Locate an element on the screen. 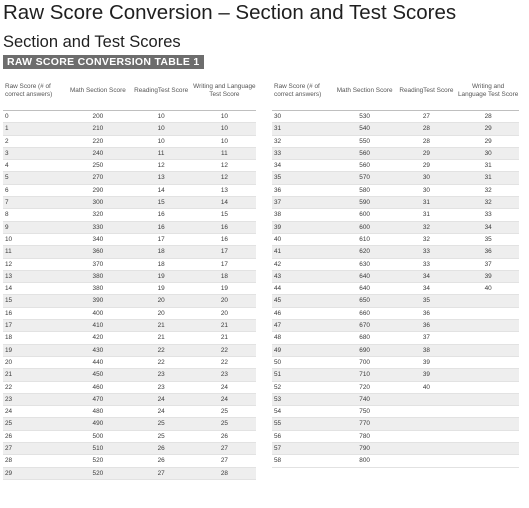 This screenshot has width=529, height=508. table-row: 46 660 36 is located at coordinates (395, 314).